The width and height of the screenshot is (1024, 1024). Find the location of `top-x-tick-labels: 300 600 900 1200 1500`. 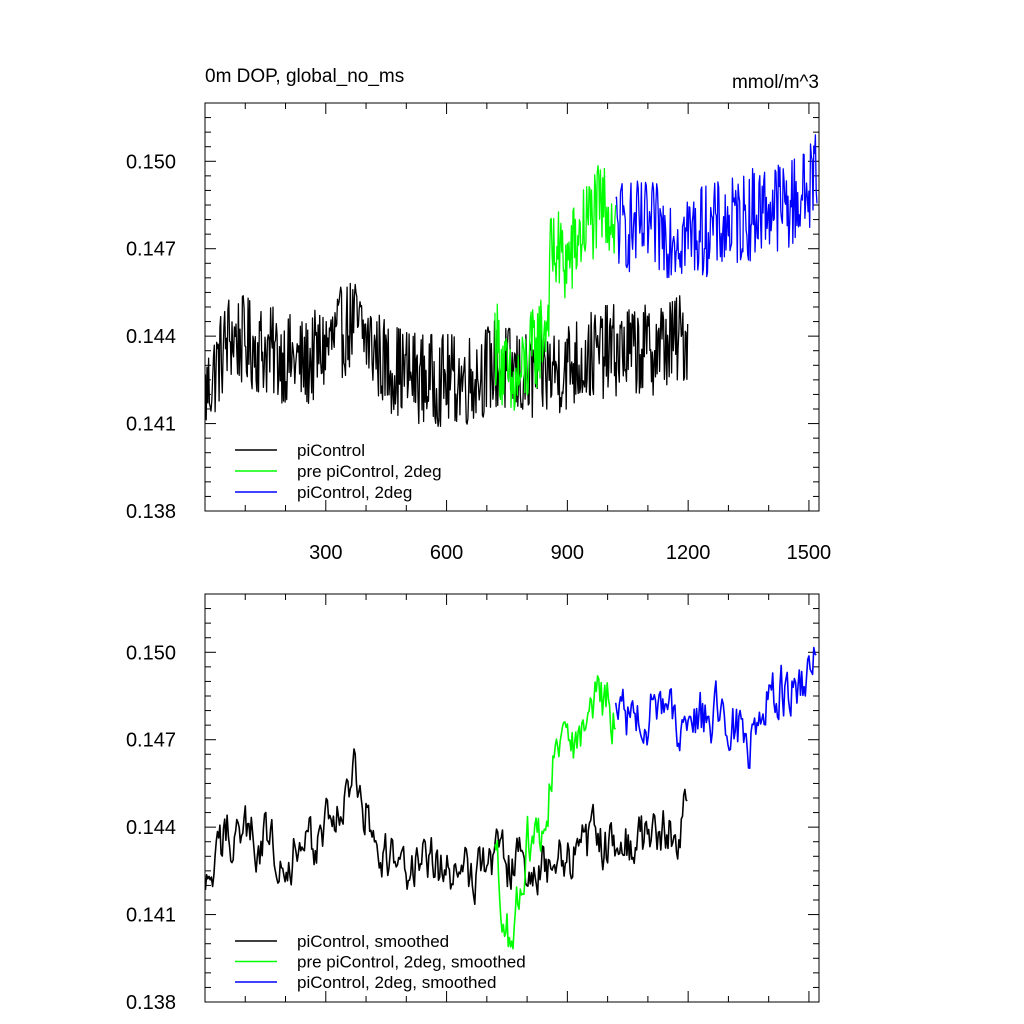

top-x-tick-labels: 300 600 900 1200 1500 is located at coordinates (570, 553).